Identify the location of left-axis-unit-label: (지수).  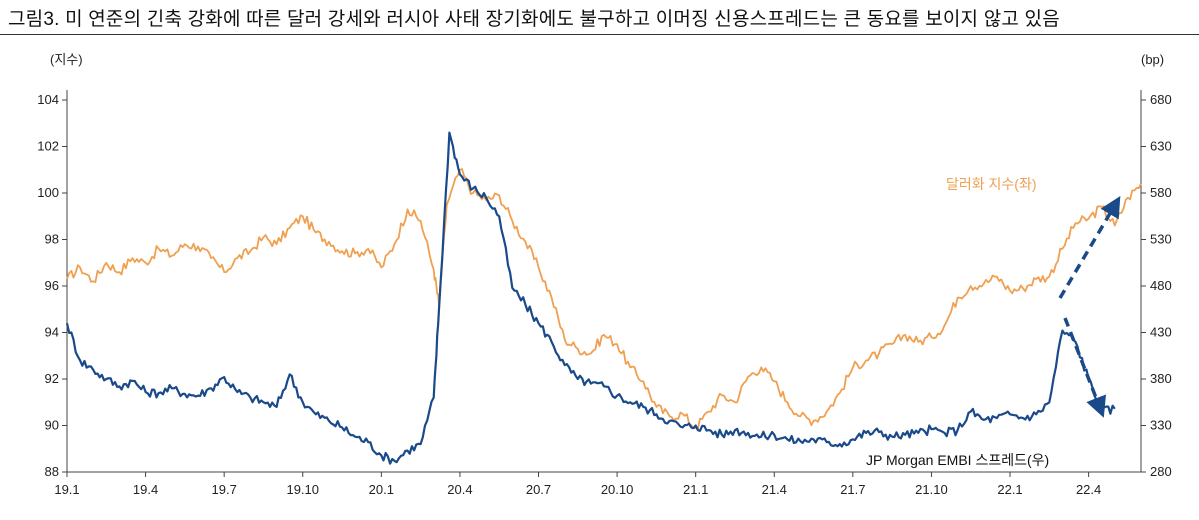
(66, 59).